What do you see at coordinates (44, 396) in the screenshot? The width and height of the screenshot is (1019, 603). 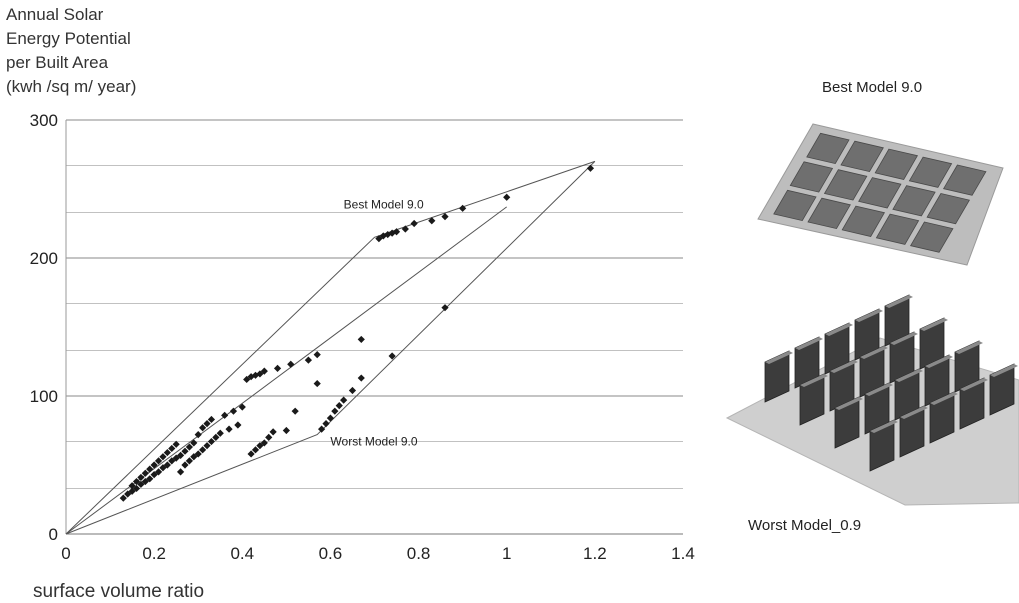 I see `y-tick-label: 100` at bounding box center [44, 396].